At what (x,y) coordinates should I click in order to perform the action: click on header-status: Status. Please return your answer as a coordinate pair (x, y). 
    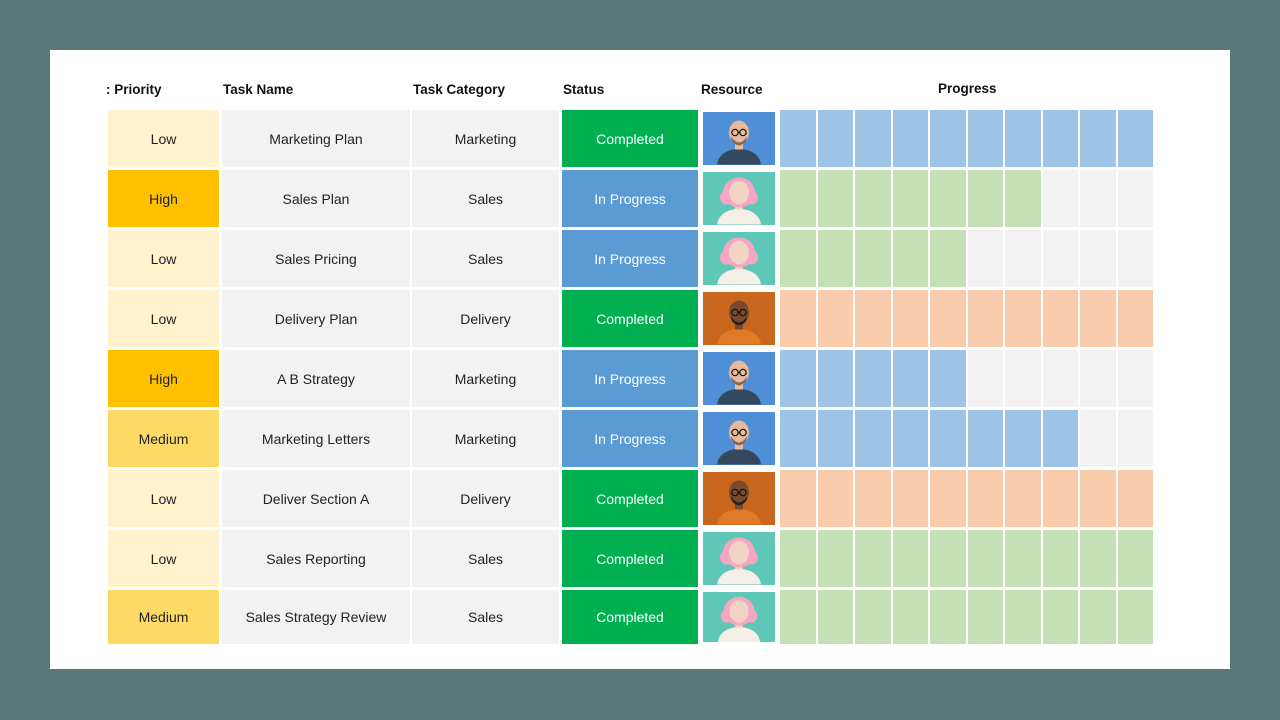
    Looking at the image, I should click on (584, 89).